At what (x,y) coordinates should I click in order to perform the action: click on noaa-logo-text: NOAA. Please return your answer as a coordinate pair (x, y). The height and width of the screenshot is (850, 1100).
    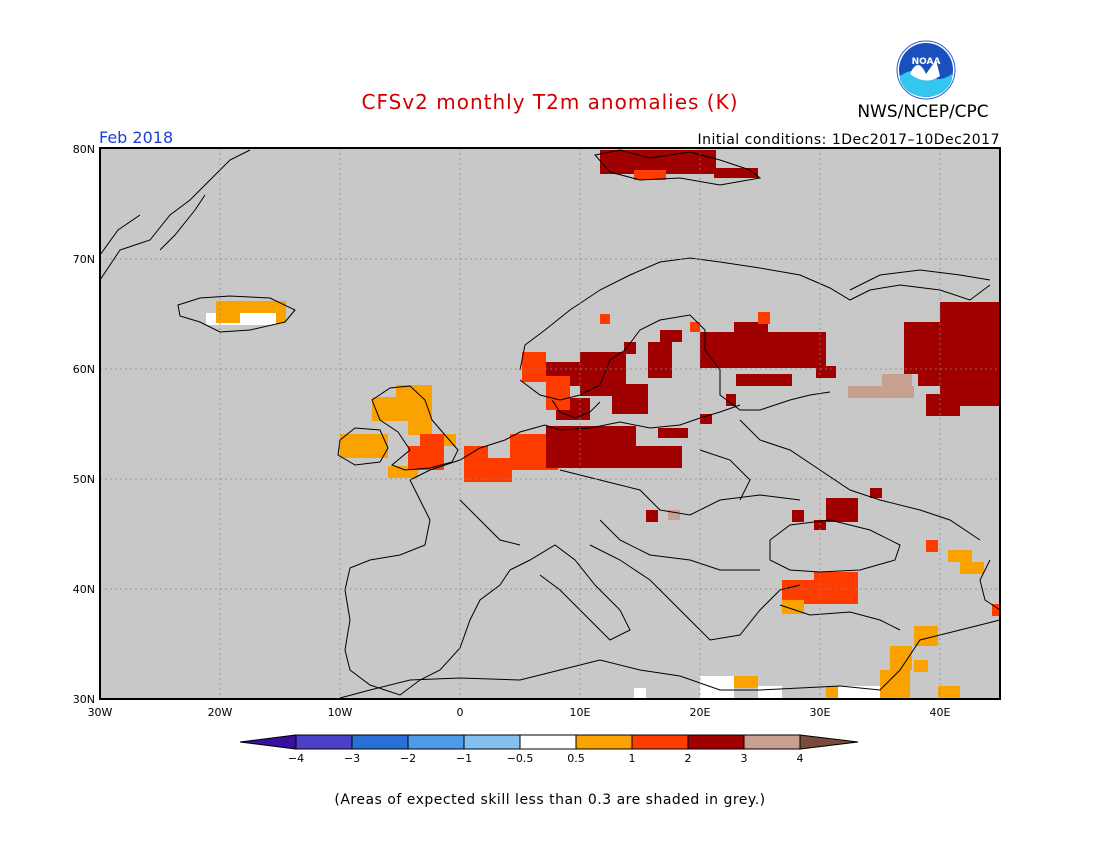
    Looking at the image, I should click on (926, 62).